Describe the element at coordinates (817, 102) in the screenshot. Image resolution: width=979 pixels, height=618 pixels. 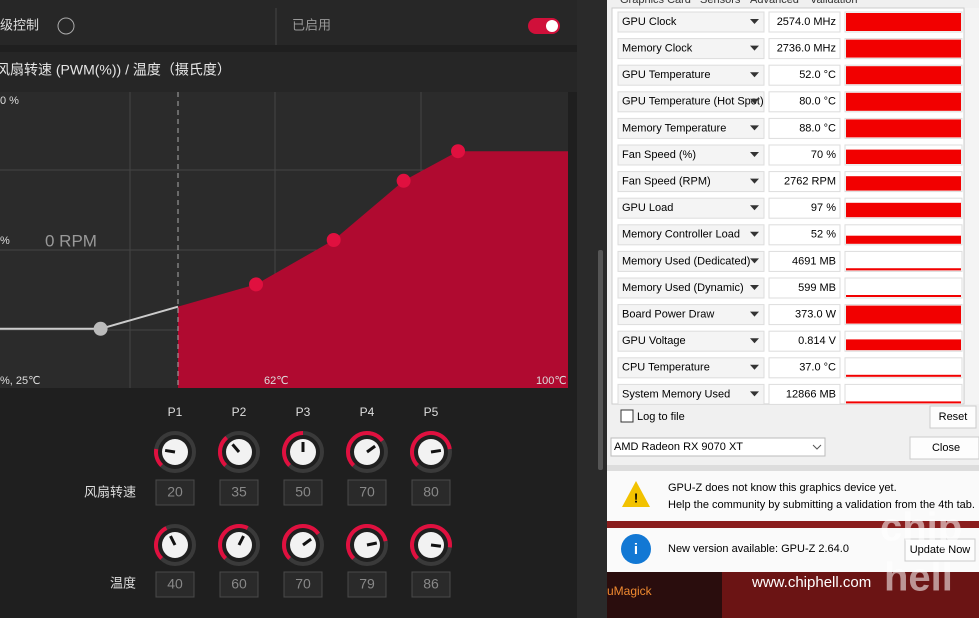
I see `sensor-value: 80.0 °C` at that location.